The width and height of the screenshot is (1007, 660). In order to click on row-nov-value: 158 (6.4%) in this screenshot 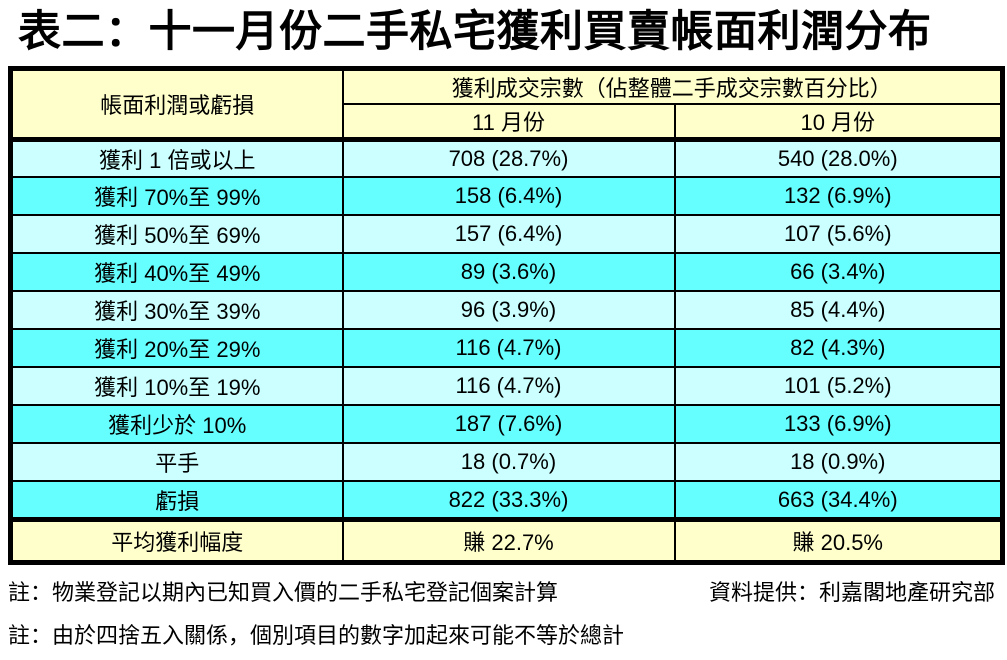, I will do `click(508, 196)`.